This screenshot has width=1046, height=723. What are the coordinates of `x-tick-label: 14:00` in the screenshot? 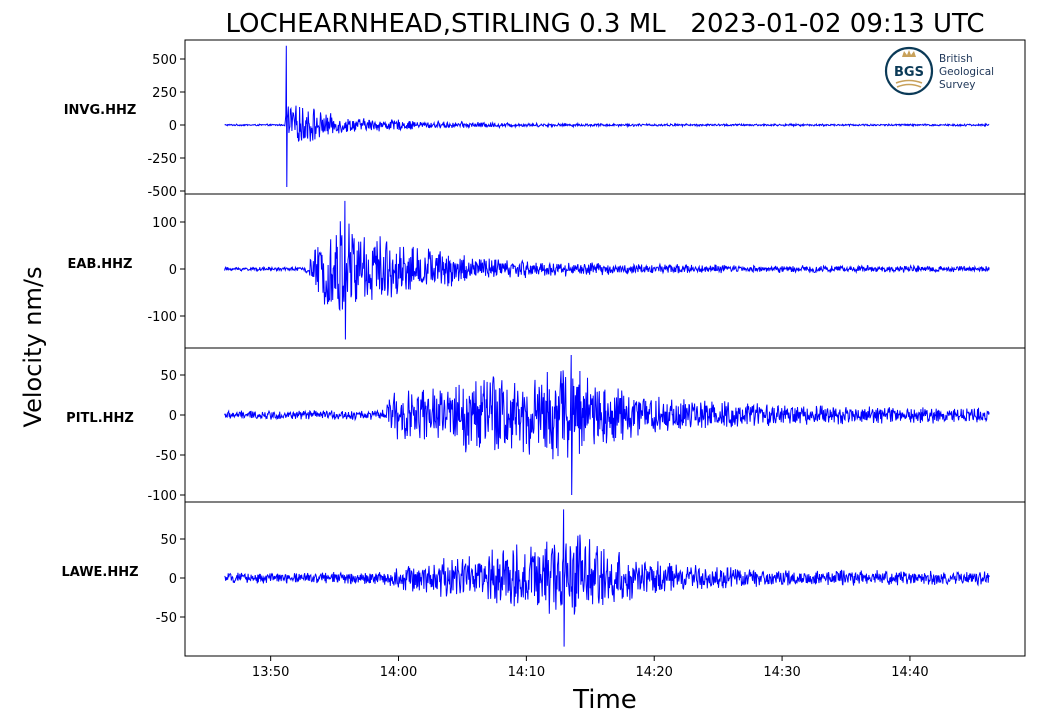 It's located at (398, 672).